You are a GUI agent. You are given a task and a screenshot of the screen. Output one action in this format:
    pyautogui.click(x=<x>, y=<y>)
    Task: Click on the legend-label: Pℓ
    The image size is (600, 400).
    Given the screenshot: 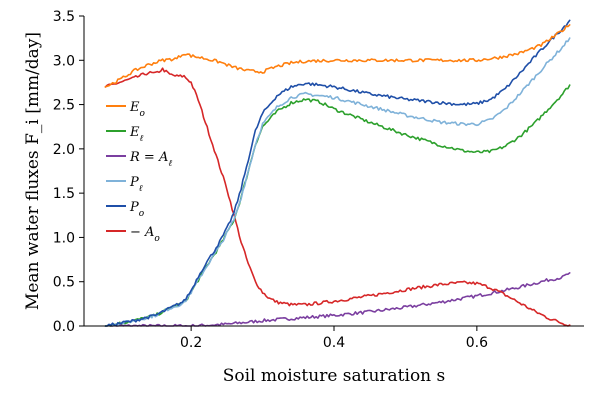 What is the action you would take?
    pyautogui.click(x=136, y=184)
    